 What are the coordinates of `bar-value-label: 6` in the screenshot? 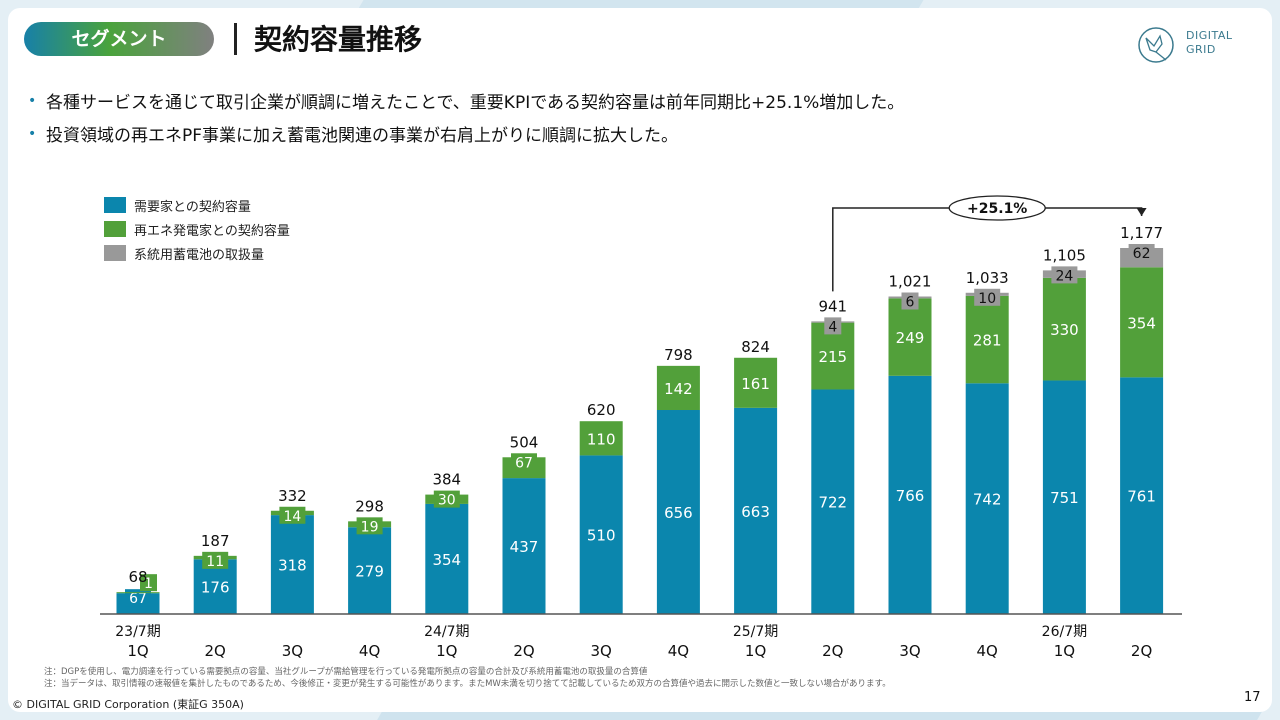 It's located at (910, 303).